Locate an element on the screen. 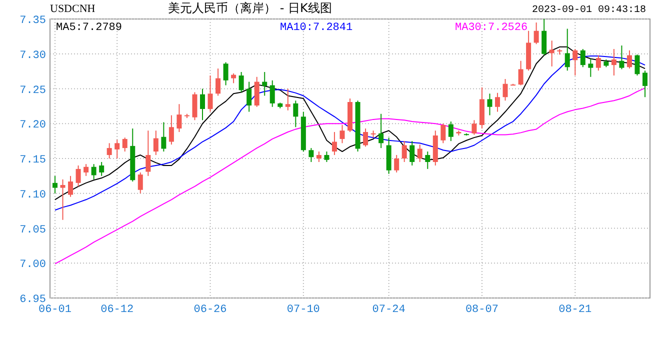  y-tick-label: 7.15 is located at coordinates (33, 160).